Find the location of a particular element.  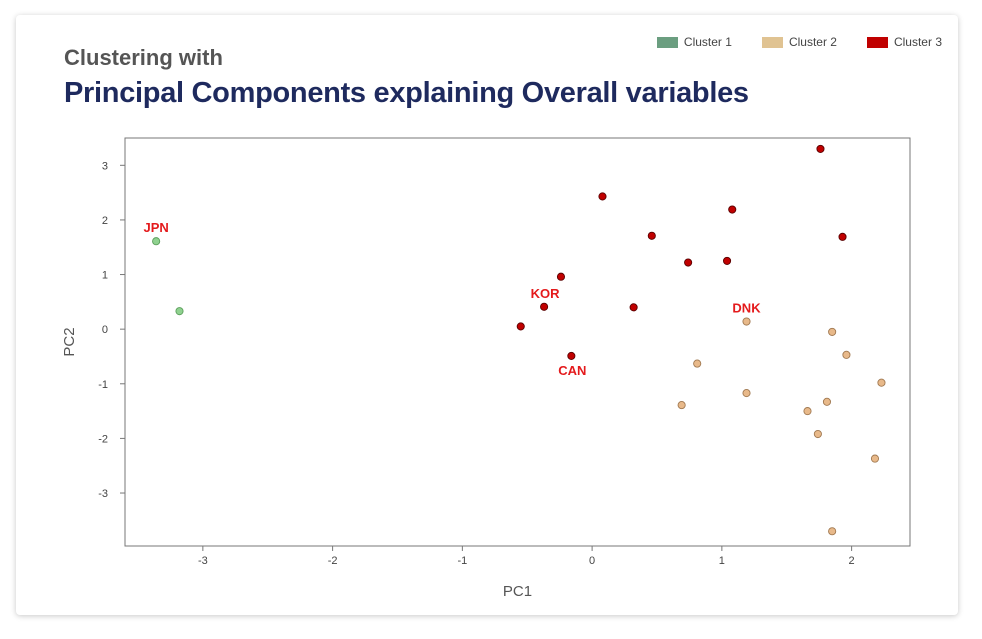

y-tick-label: 2 is located at coordinates (105, 221).